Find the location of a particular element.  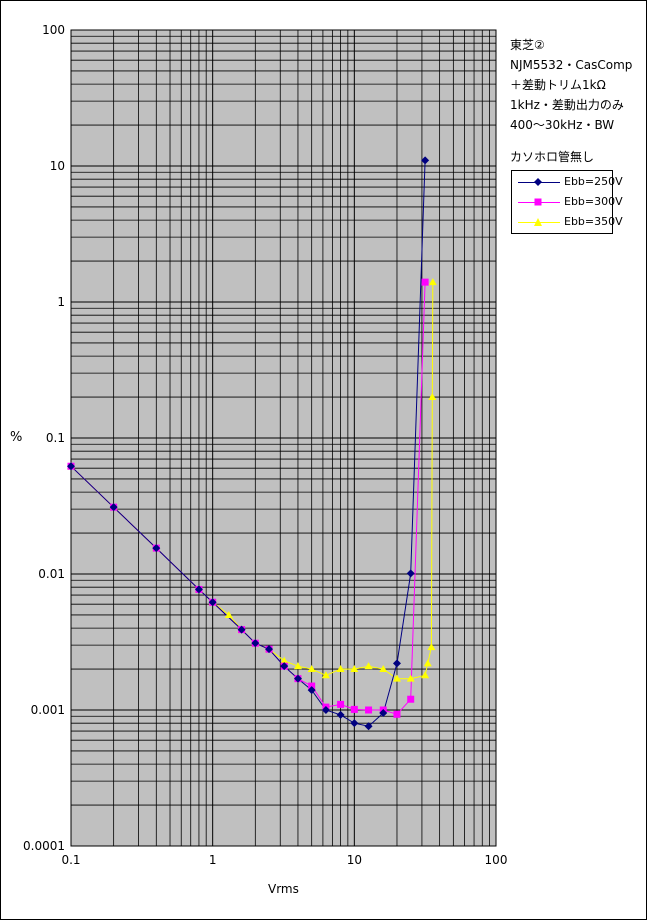

y-tick-label-2: 0.01 is located at coordinates (51, 574).